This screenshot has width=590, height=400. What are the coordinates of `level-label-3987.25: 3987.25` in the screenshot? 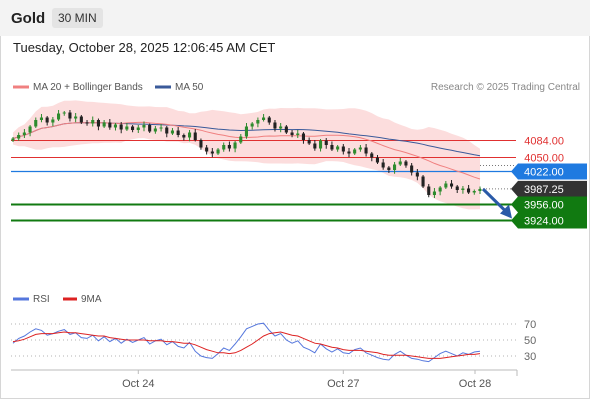 It's located at (544, 190).